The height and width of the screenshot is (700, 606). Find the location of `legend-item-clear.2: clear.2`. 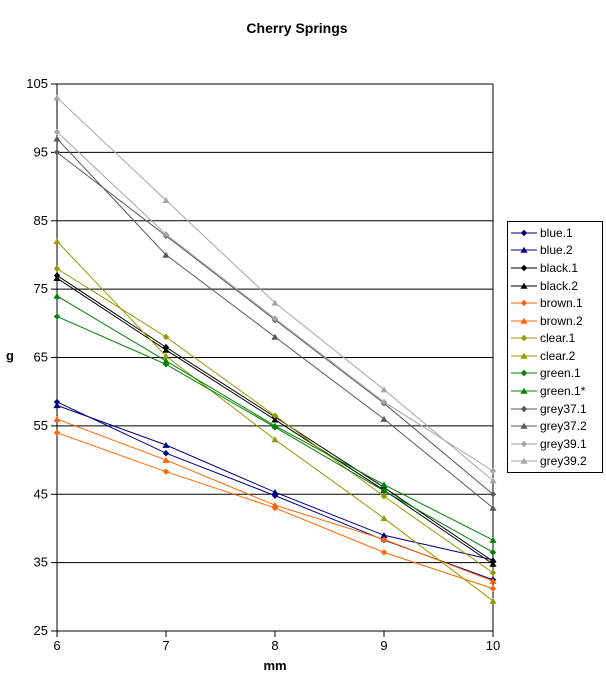

legend-item-clear.2: clear.2 is located at coordinates (556, 356).